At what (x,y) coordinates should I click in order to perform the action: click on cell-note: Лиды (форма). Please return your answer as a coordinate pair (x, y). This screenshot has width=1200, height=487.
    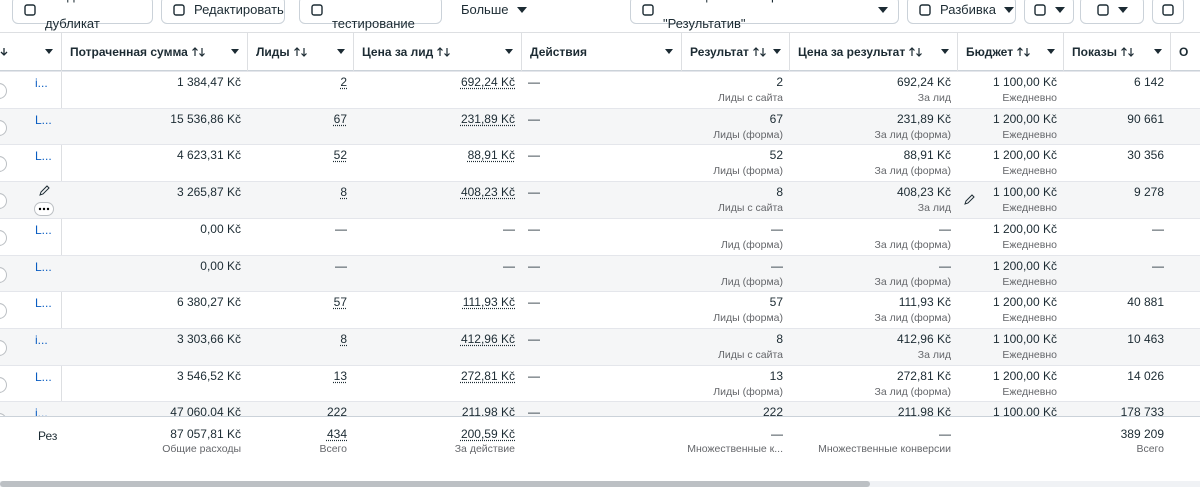
    Looking at the image, I should click on (748, 391).